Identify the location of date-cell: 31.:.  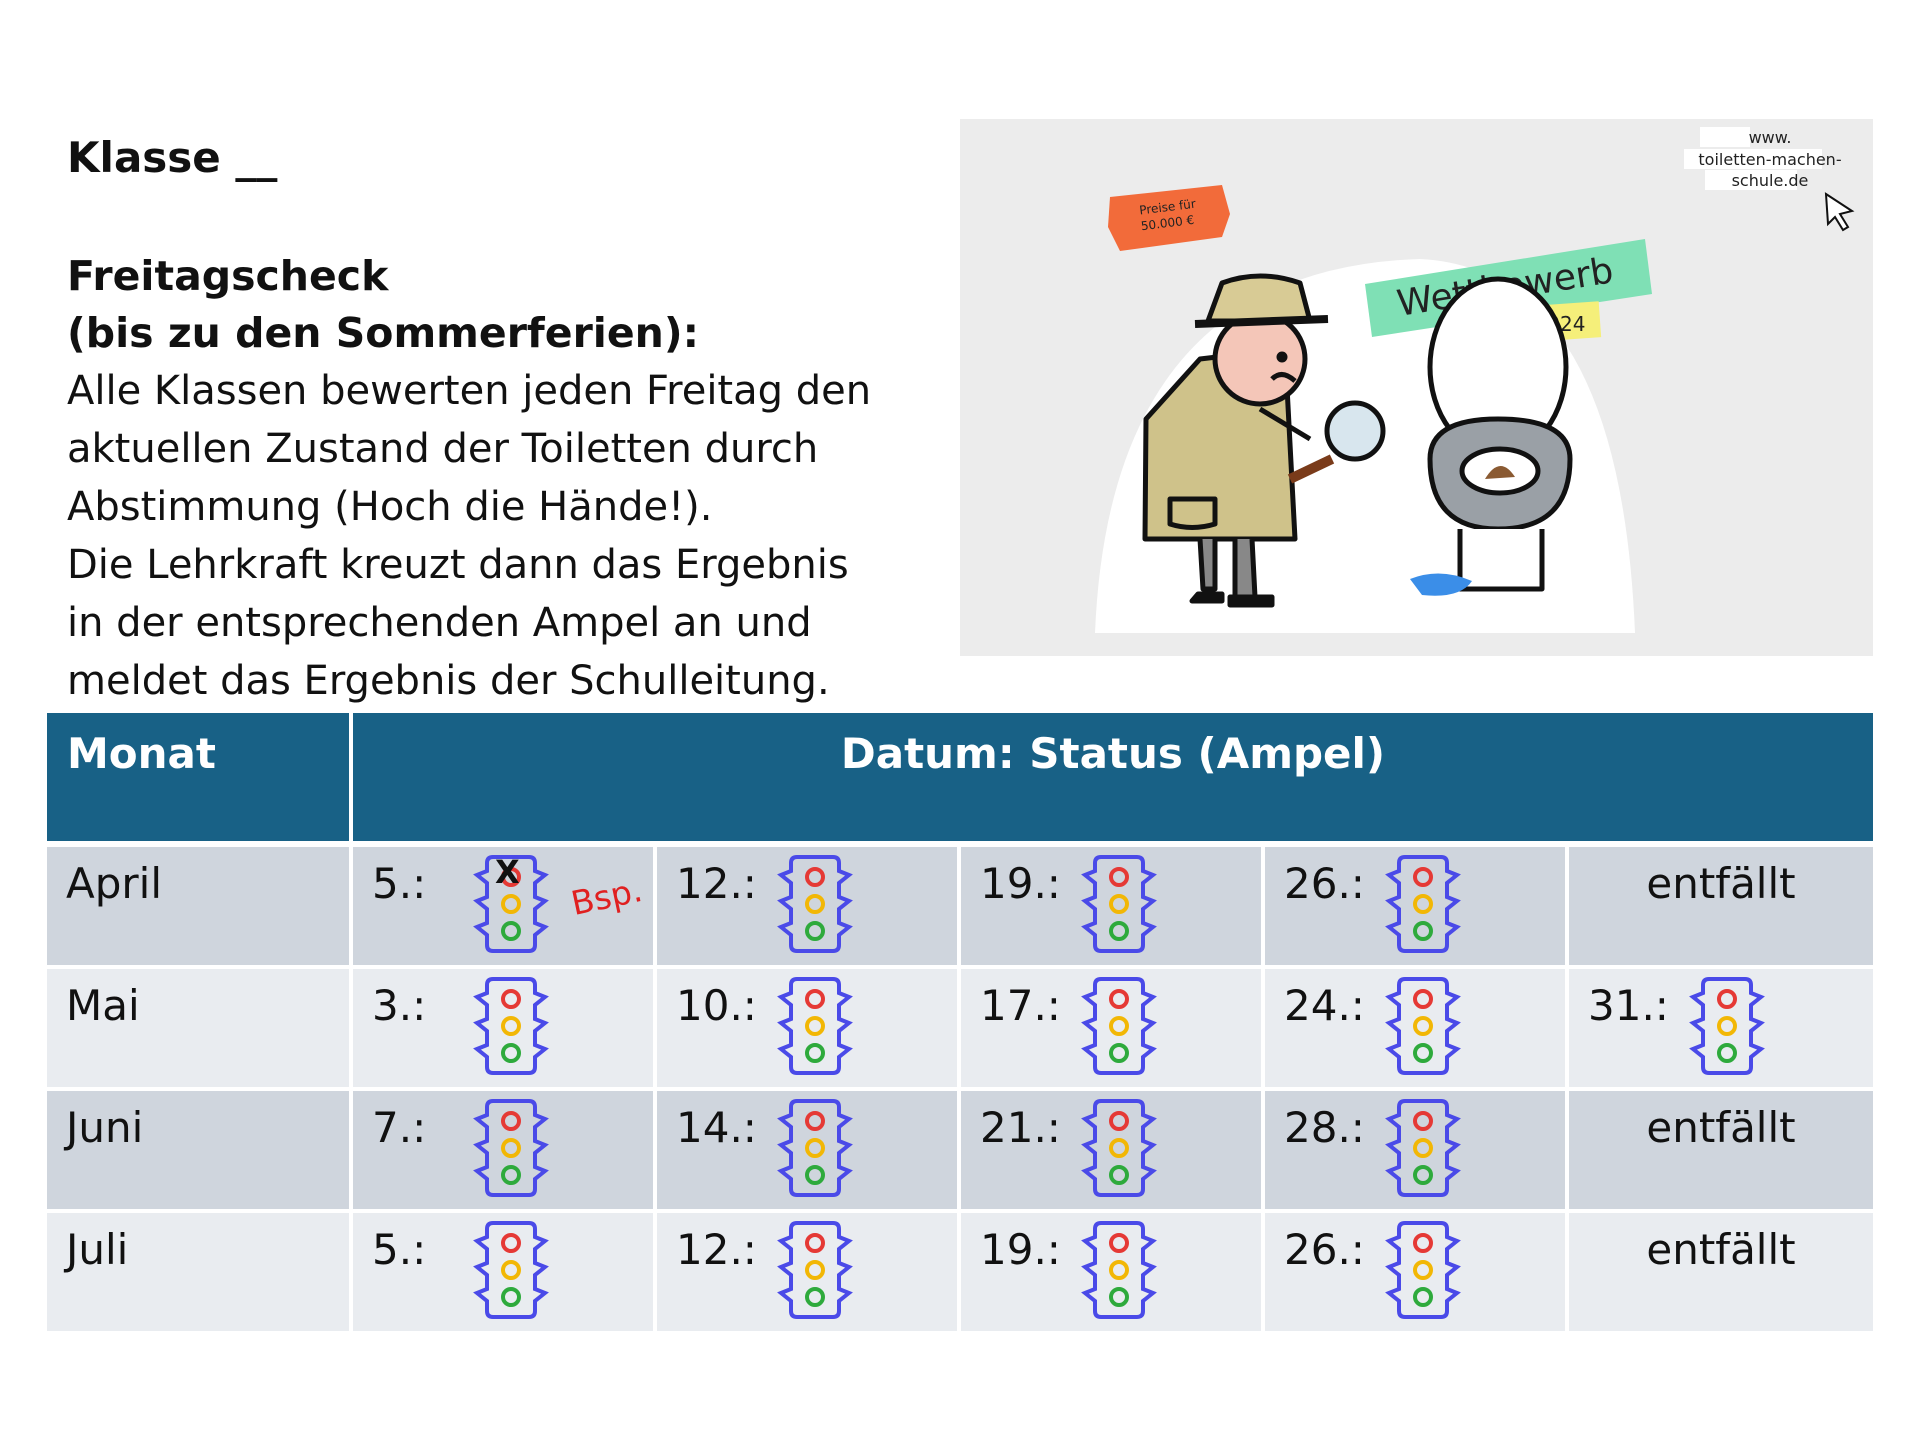
(1720, 1029).